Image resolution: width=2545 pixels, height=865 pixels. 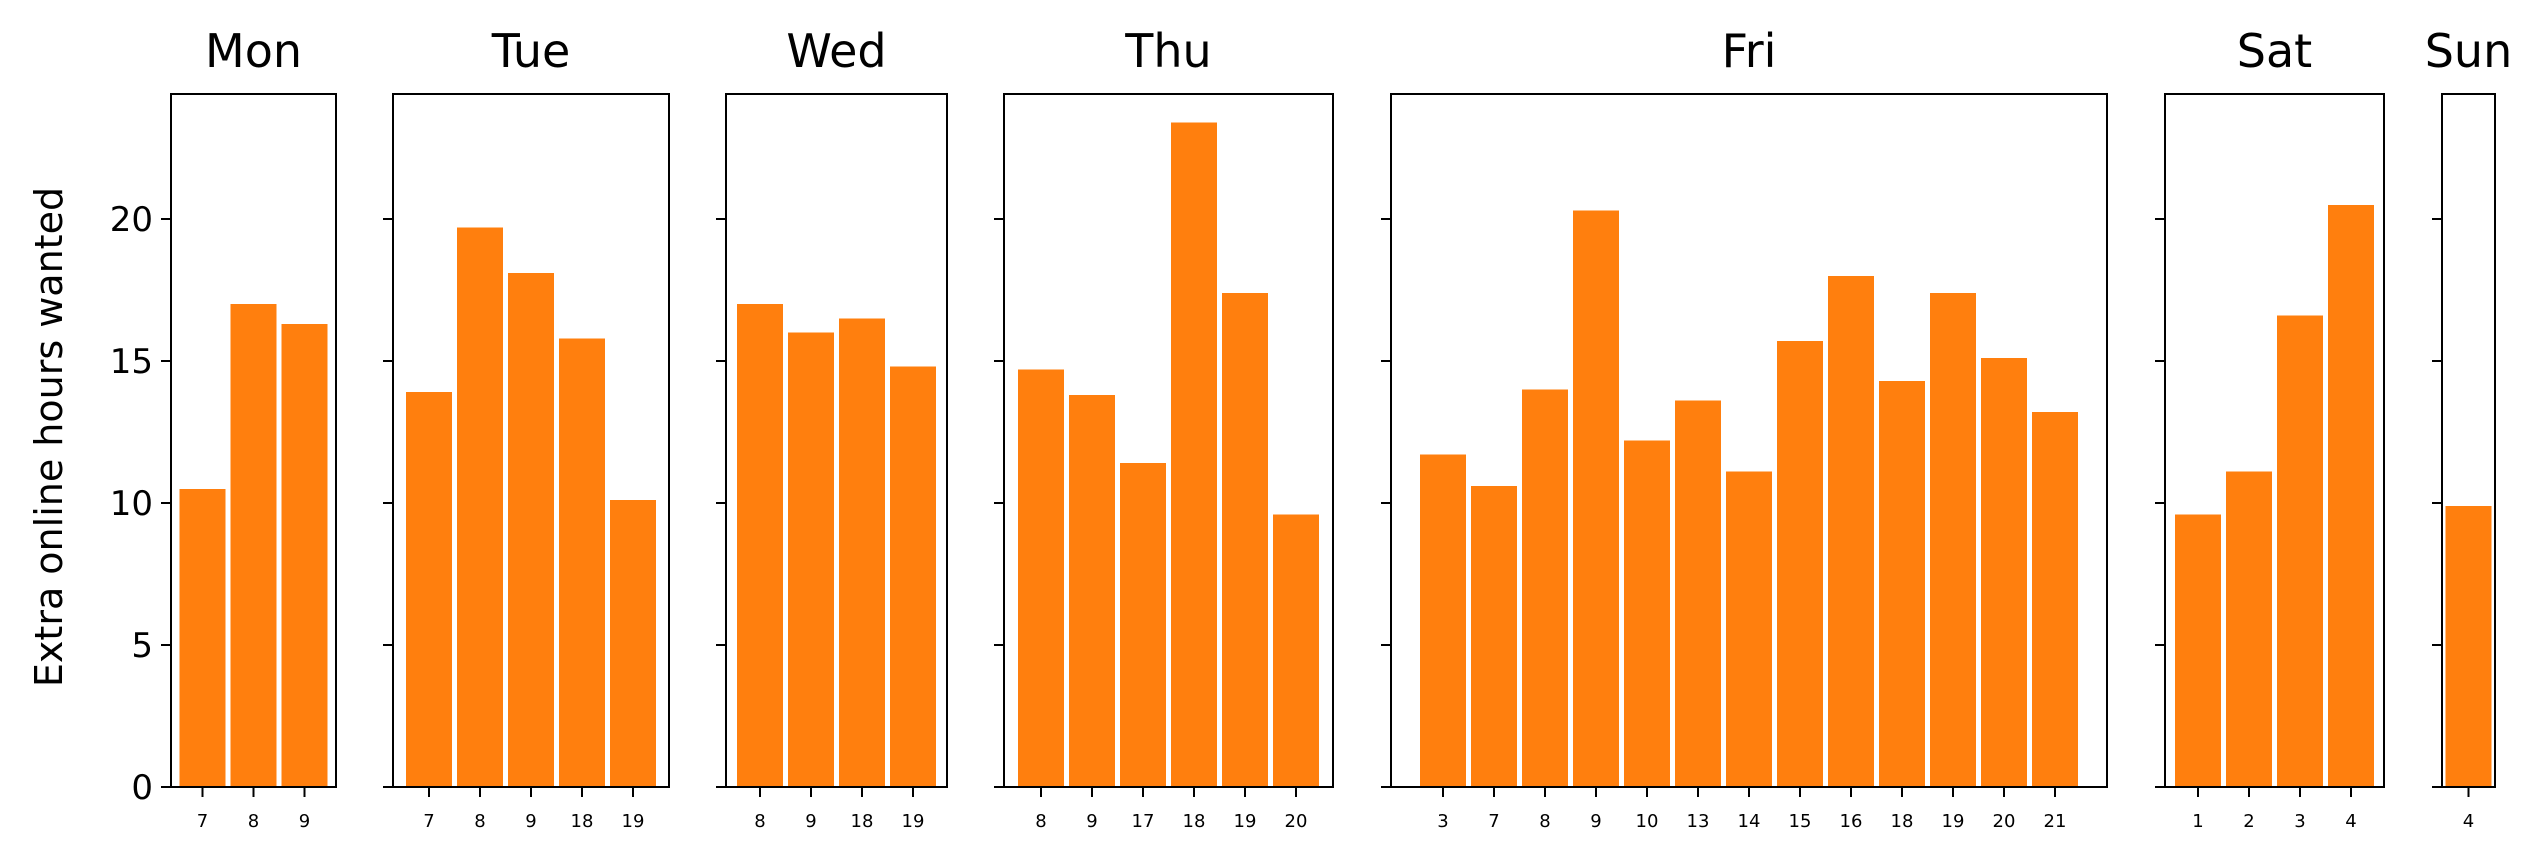 I want to click on panel-title: Thu, so click(x=1167, y=51).